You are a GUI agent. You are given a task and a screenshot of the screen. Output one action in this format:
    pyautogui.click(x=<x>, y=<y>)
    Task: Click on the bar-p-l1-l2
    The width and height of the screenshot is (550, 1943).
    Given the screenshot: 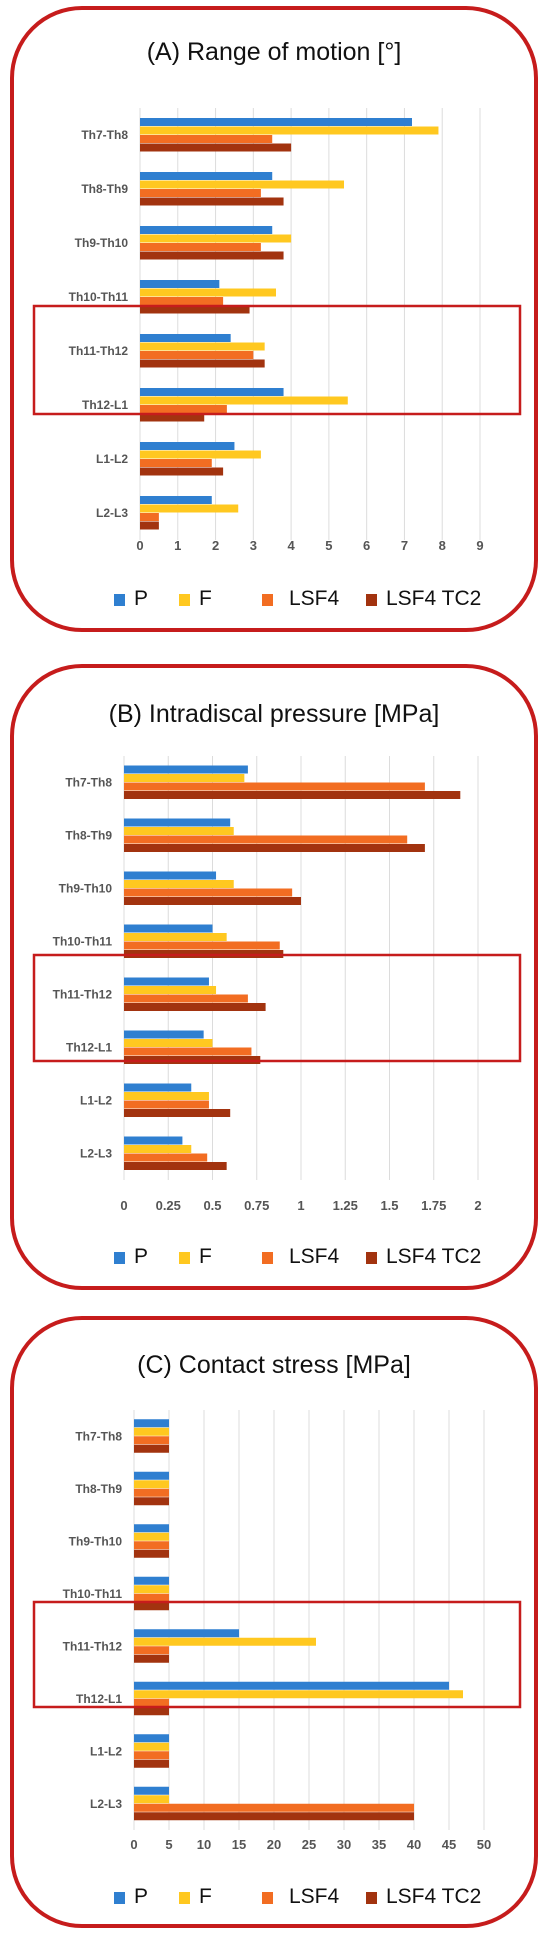 What is the action you would take?
    pyautogui.click(x=158, y=1087)
    